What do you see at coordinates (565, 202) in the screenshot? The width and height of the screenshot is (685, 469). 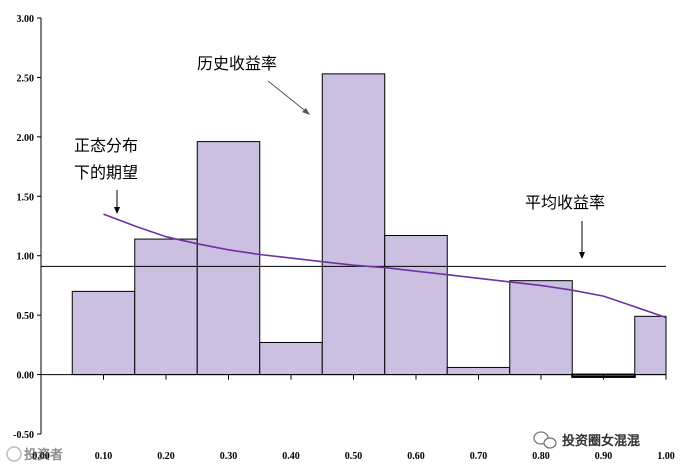 I see `annotation-average-label: 平均收益率` at bounding box center [565, 202].